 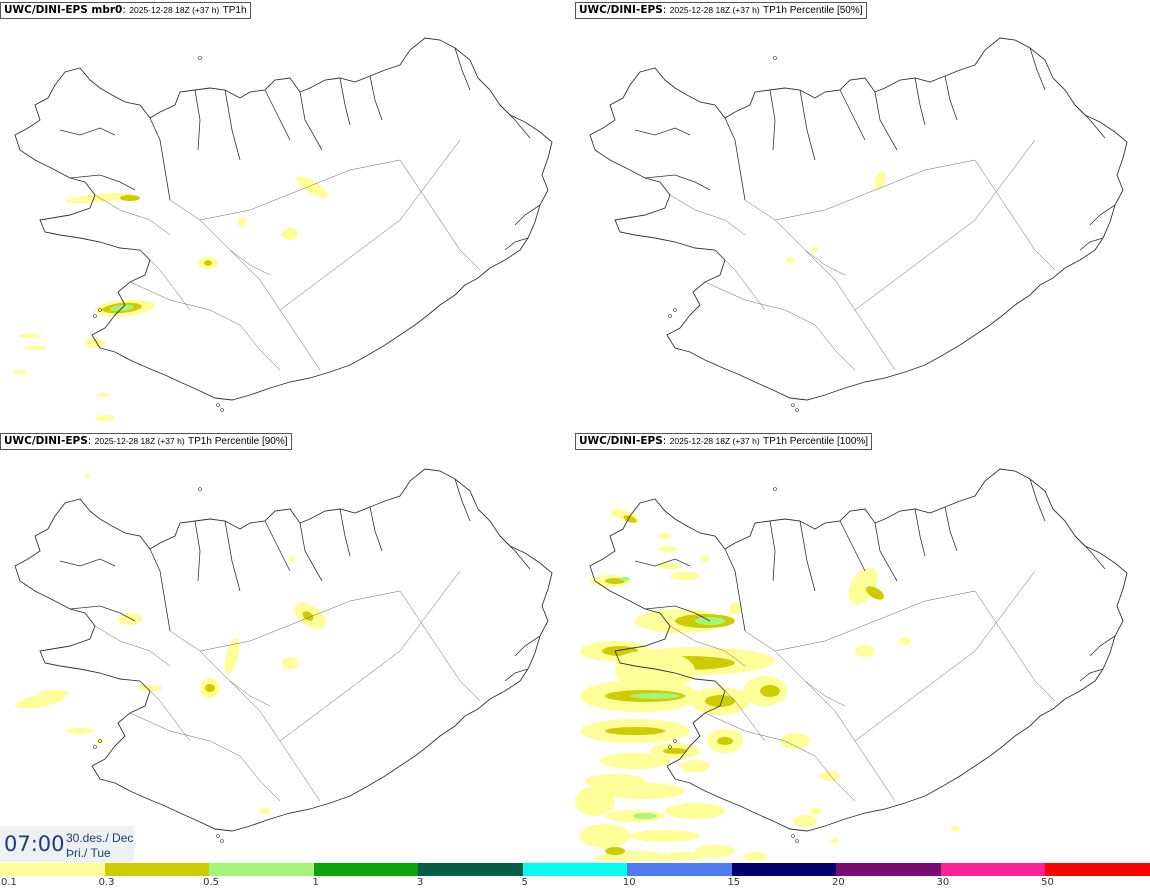 I want to click on legend-tick-label: 1, so click(x=315, y=882).